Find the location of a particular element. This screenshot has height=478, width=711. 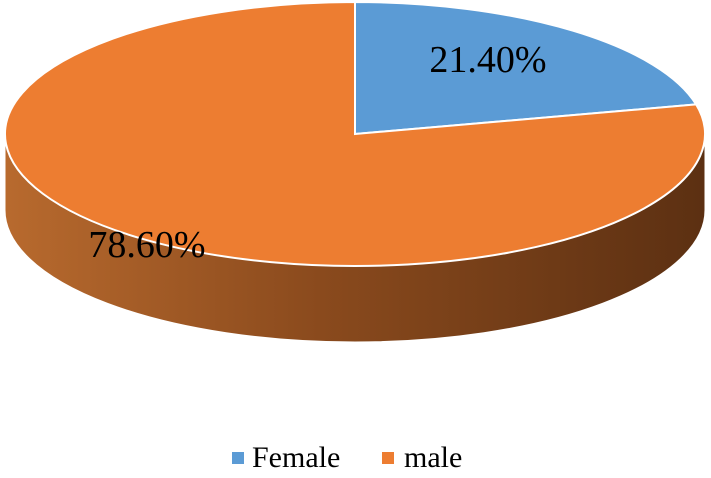

legend: Female male is located at coordinates (347, 457).